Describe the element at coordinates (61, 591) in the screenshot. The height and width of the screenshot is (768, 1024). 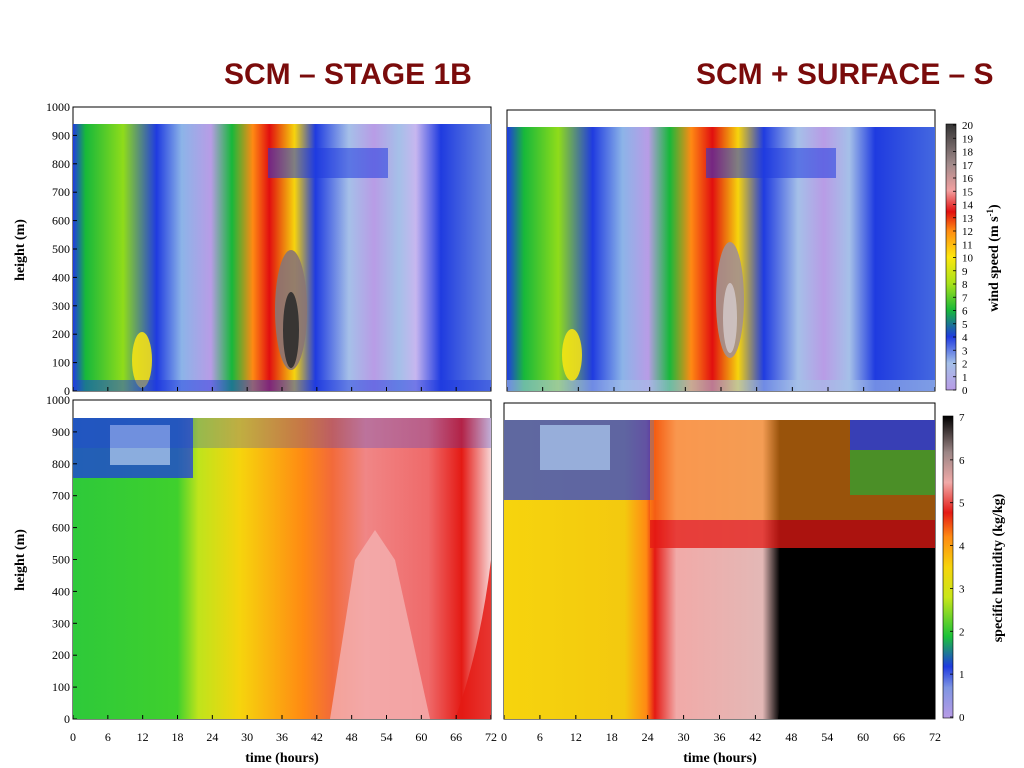
I see `bottom-left-y-tick-label: 400` at that location.